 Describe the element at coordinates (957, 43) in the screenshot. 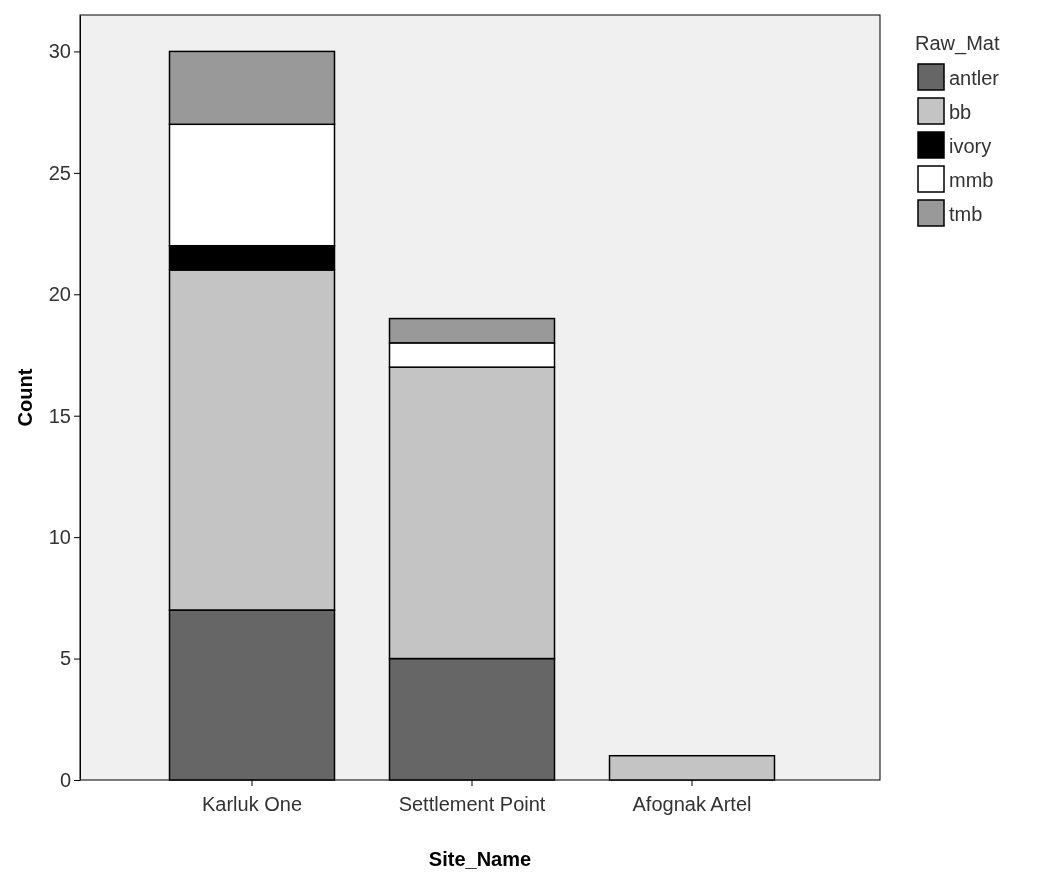

I see `legend-title: Raw_Mat` at that location.